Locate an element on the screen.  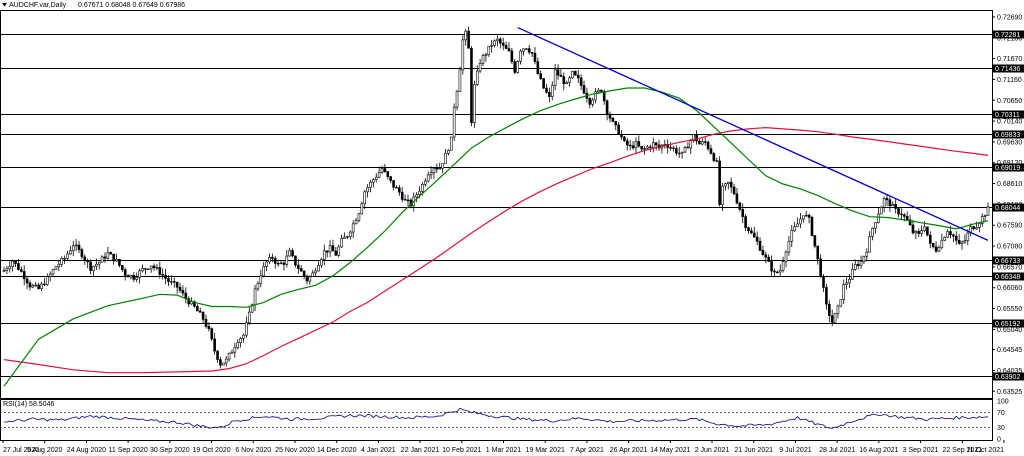
x-tick-label: 14 Dec 2020 is located at coordinates (337, 450).